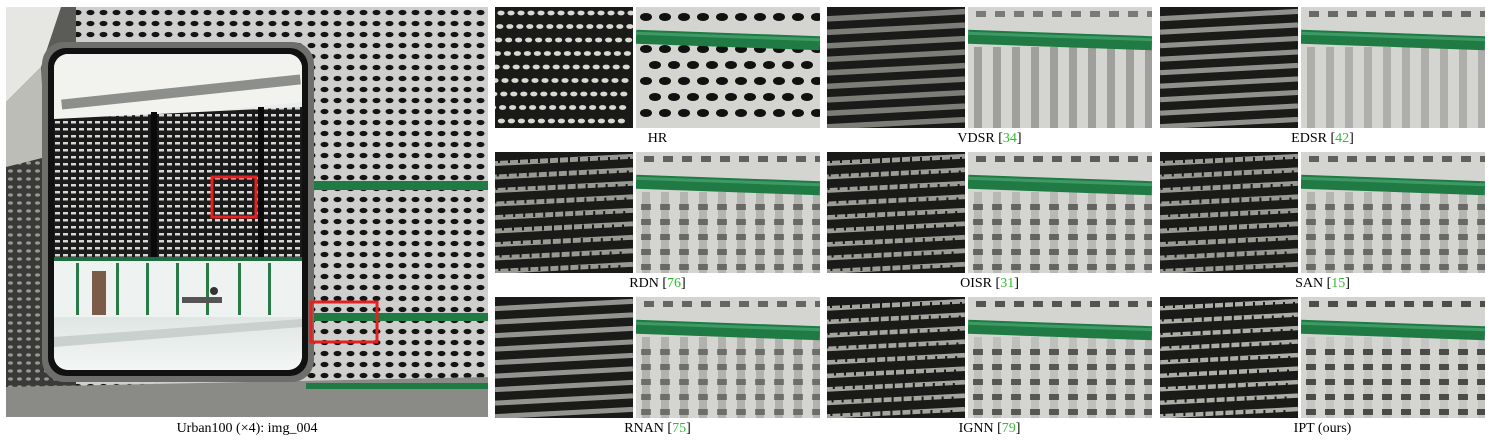 Image resolution: width=1490 pixels, height=442 pixels. I want to click on method-name: IGNN, so click(976, 428).